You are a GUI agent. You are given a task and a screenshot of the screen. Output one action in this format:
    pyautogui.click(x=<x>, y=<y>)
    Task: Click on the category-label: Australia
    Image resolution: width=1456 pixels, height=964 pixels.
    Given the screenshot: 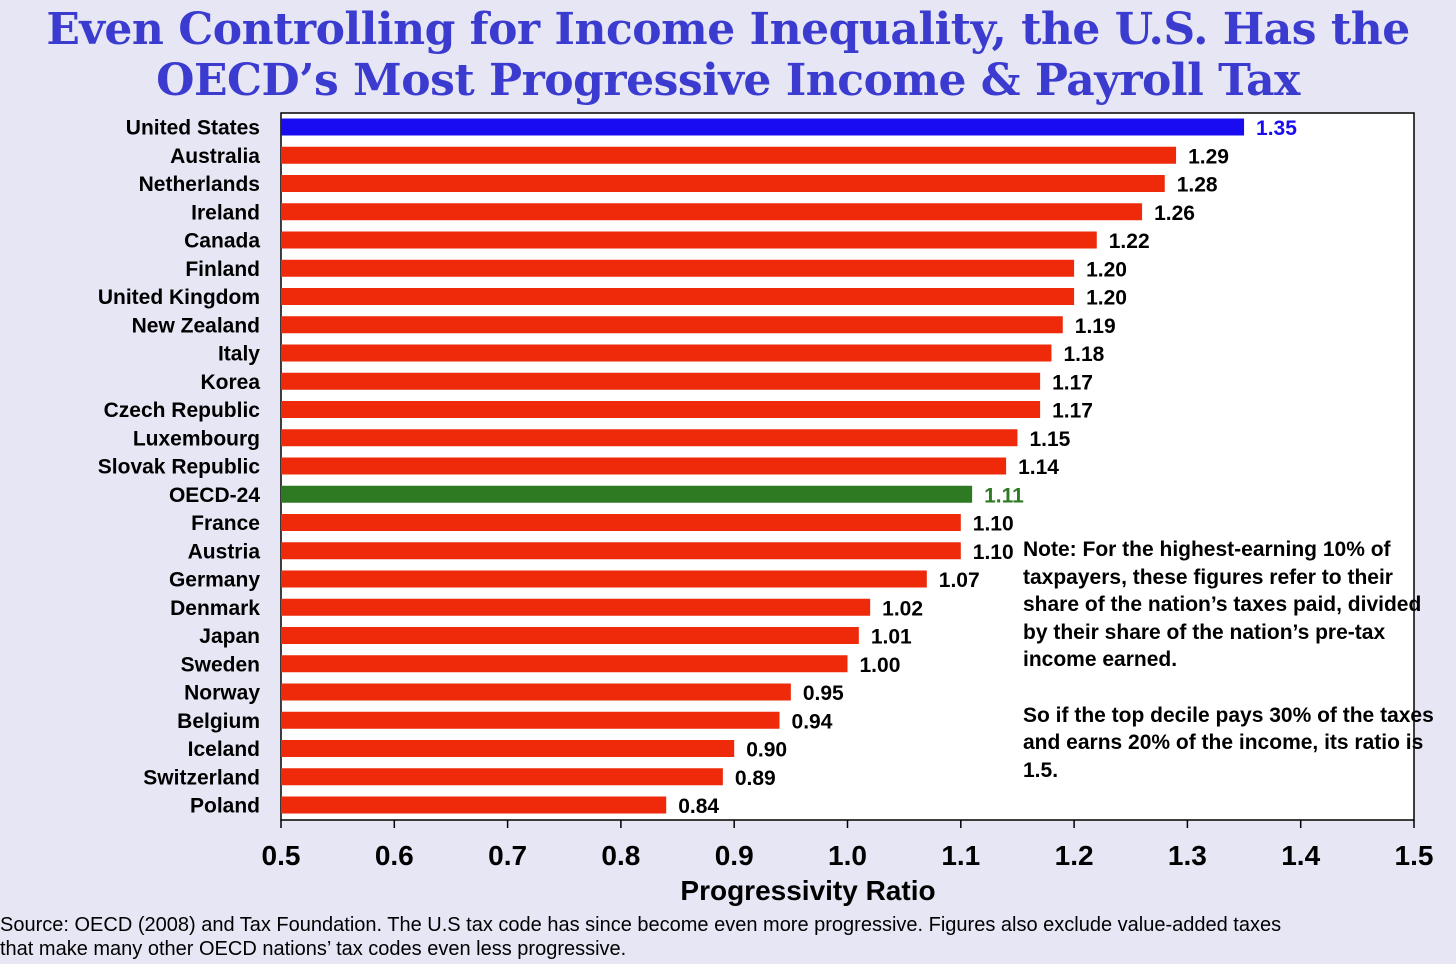 What is the action you would take?
    pyautogui.click(x=215, y=156)
    